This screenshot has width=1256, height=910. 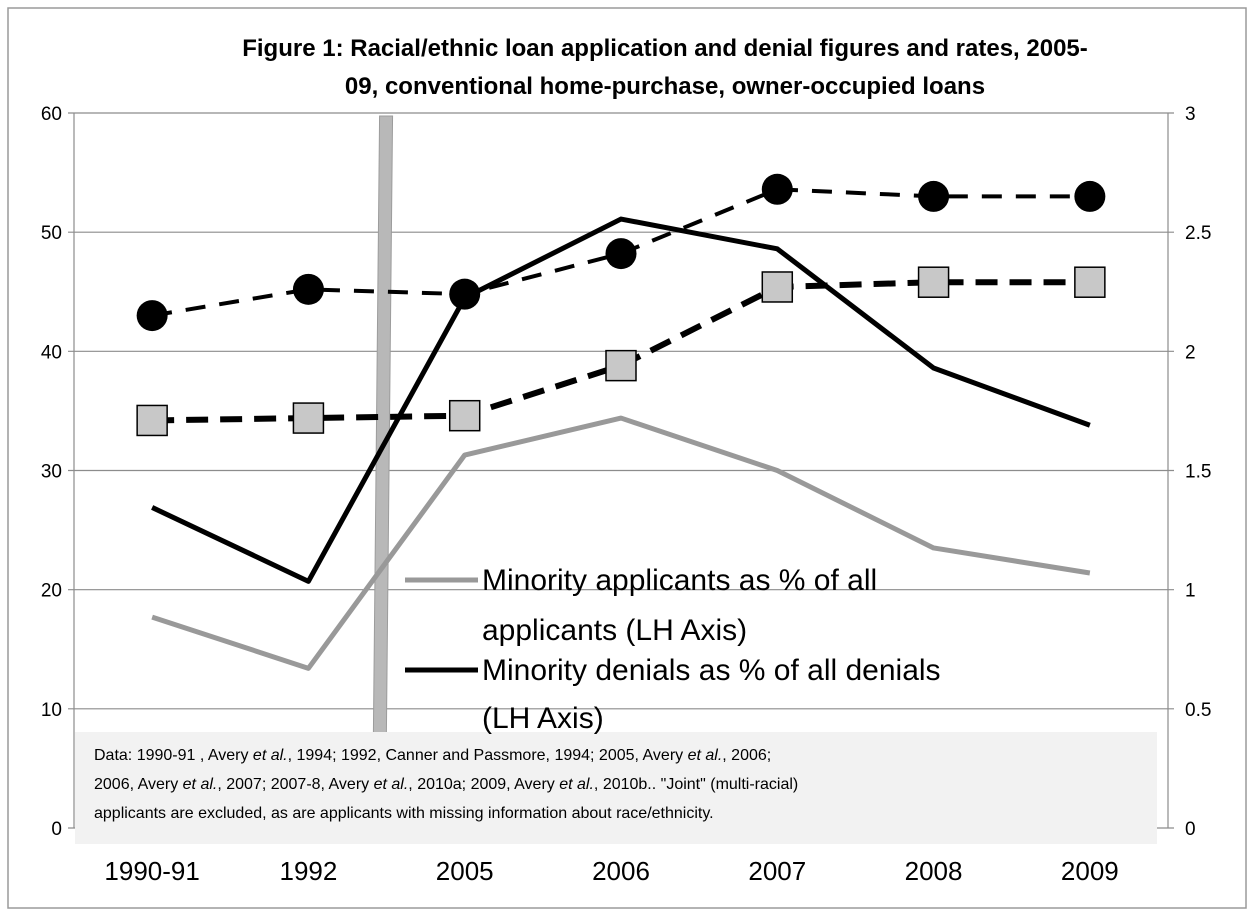 I want to click on legend-label-applicants-line-2: applicants (LH Axis), so click(x=614, y=630).